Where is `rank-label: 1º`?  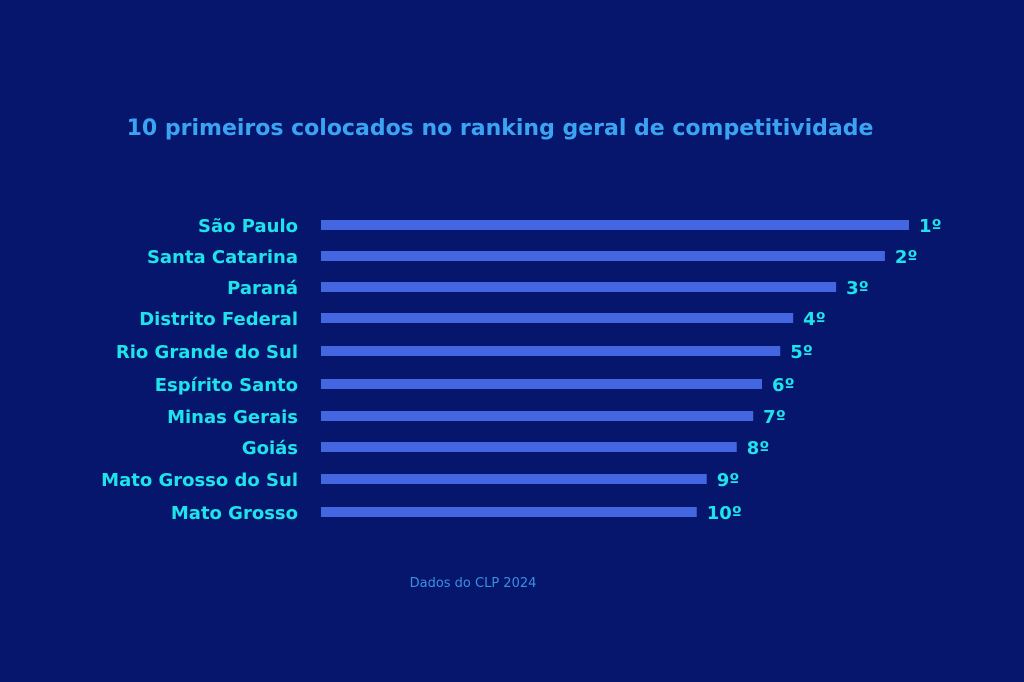 rank-label: 1º is located at coordinates (930, 226).